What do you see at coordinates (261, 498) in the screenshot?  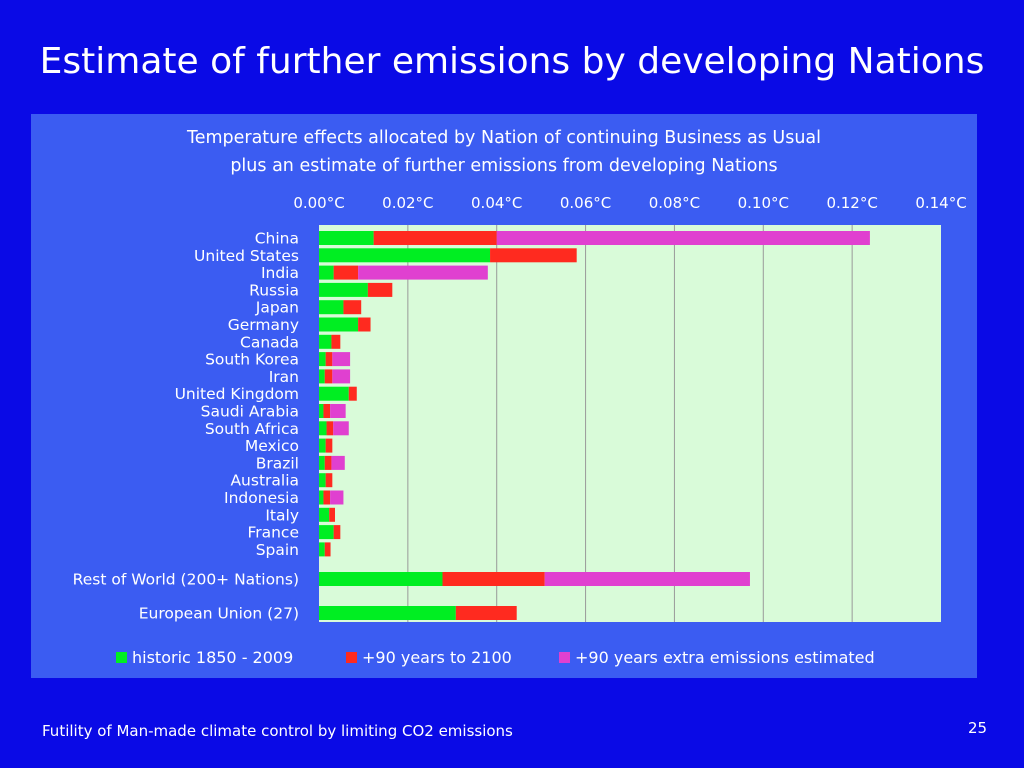 I see `category-label: Indonesia` at bounding box center [261, 498].